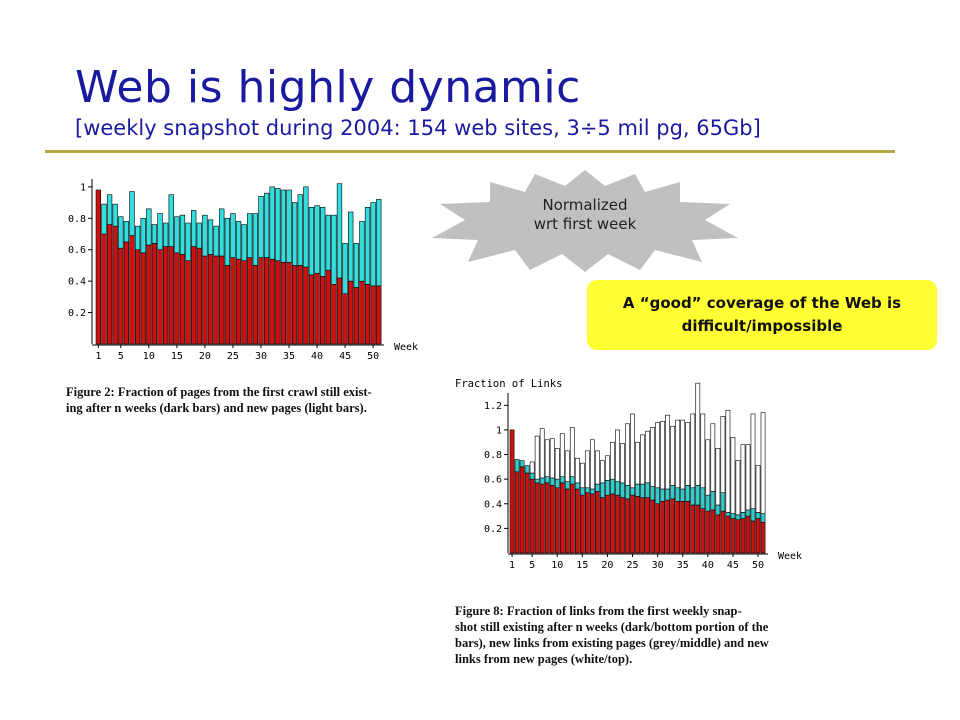 The image size is (960, 720). What do you see at coordinates (345, 356) in the screenshot?
I see `x-tick-label: 45` at bounding box center [345, 356].